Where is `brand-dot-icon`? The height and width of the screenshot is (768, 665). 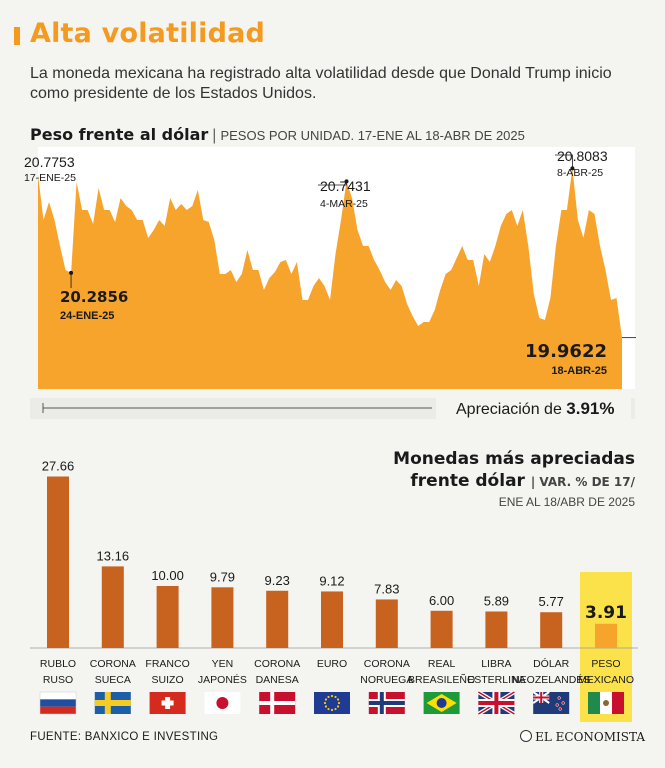
brand-dot-icon is located at coordinates (526, 736).